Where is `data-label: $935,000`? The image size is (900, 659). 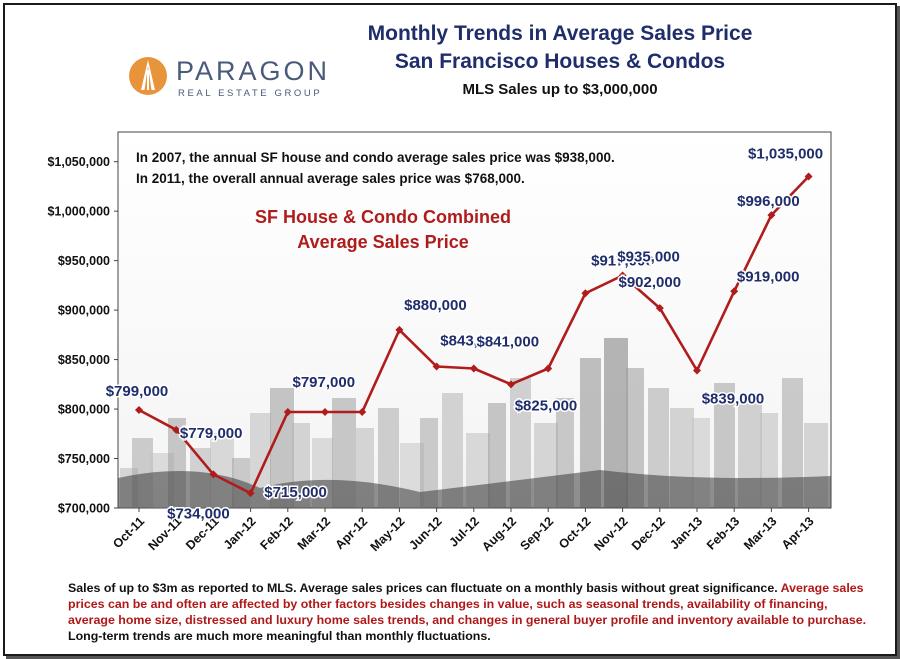 data-label: $935,000 is located at coordinates (648, 256).